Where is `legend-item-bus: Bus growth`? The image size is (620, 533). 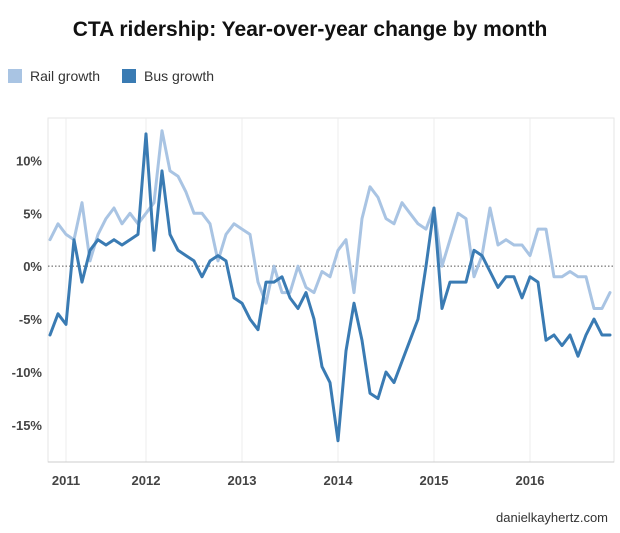
legend-item-bus: Bus growth is located at coordinates (168, 76).